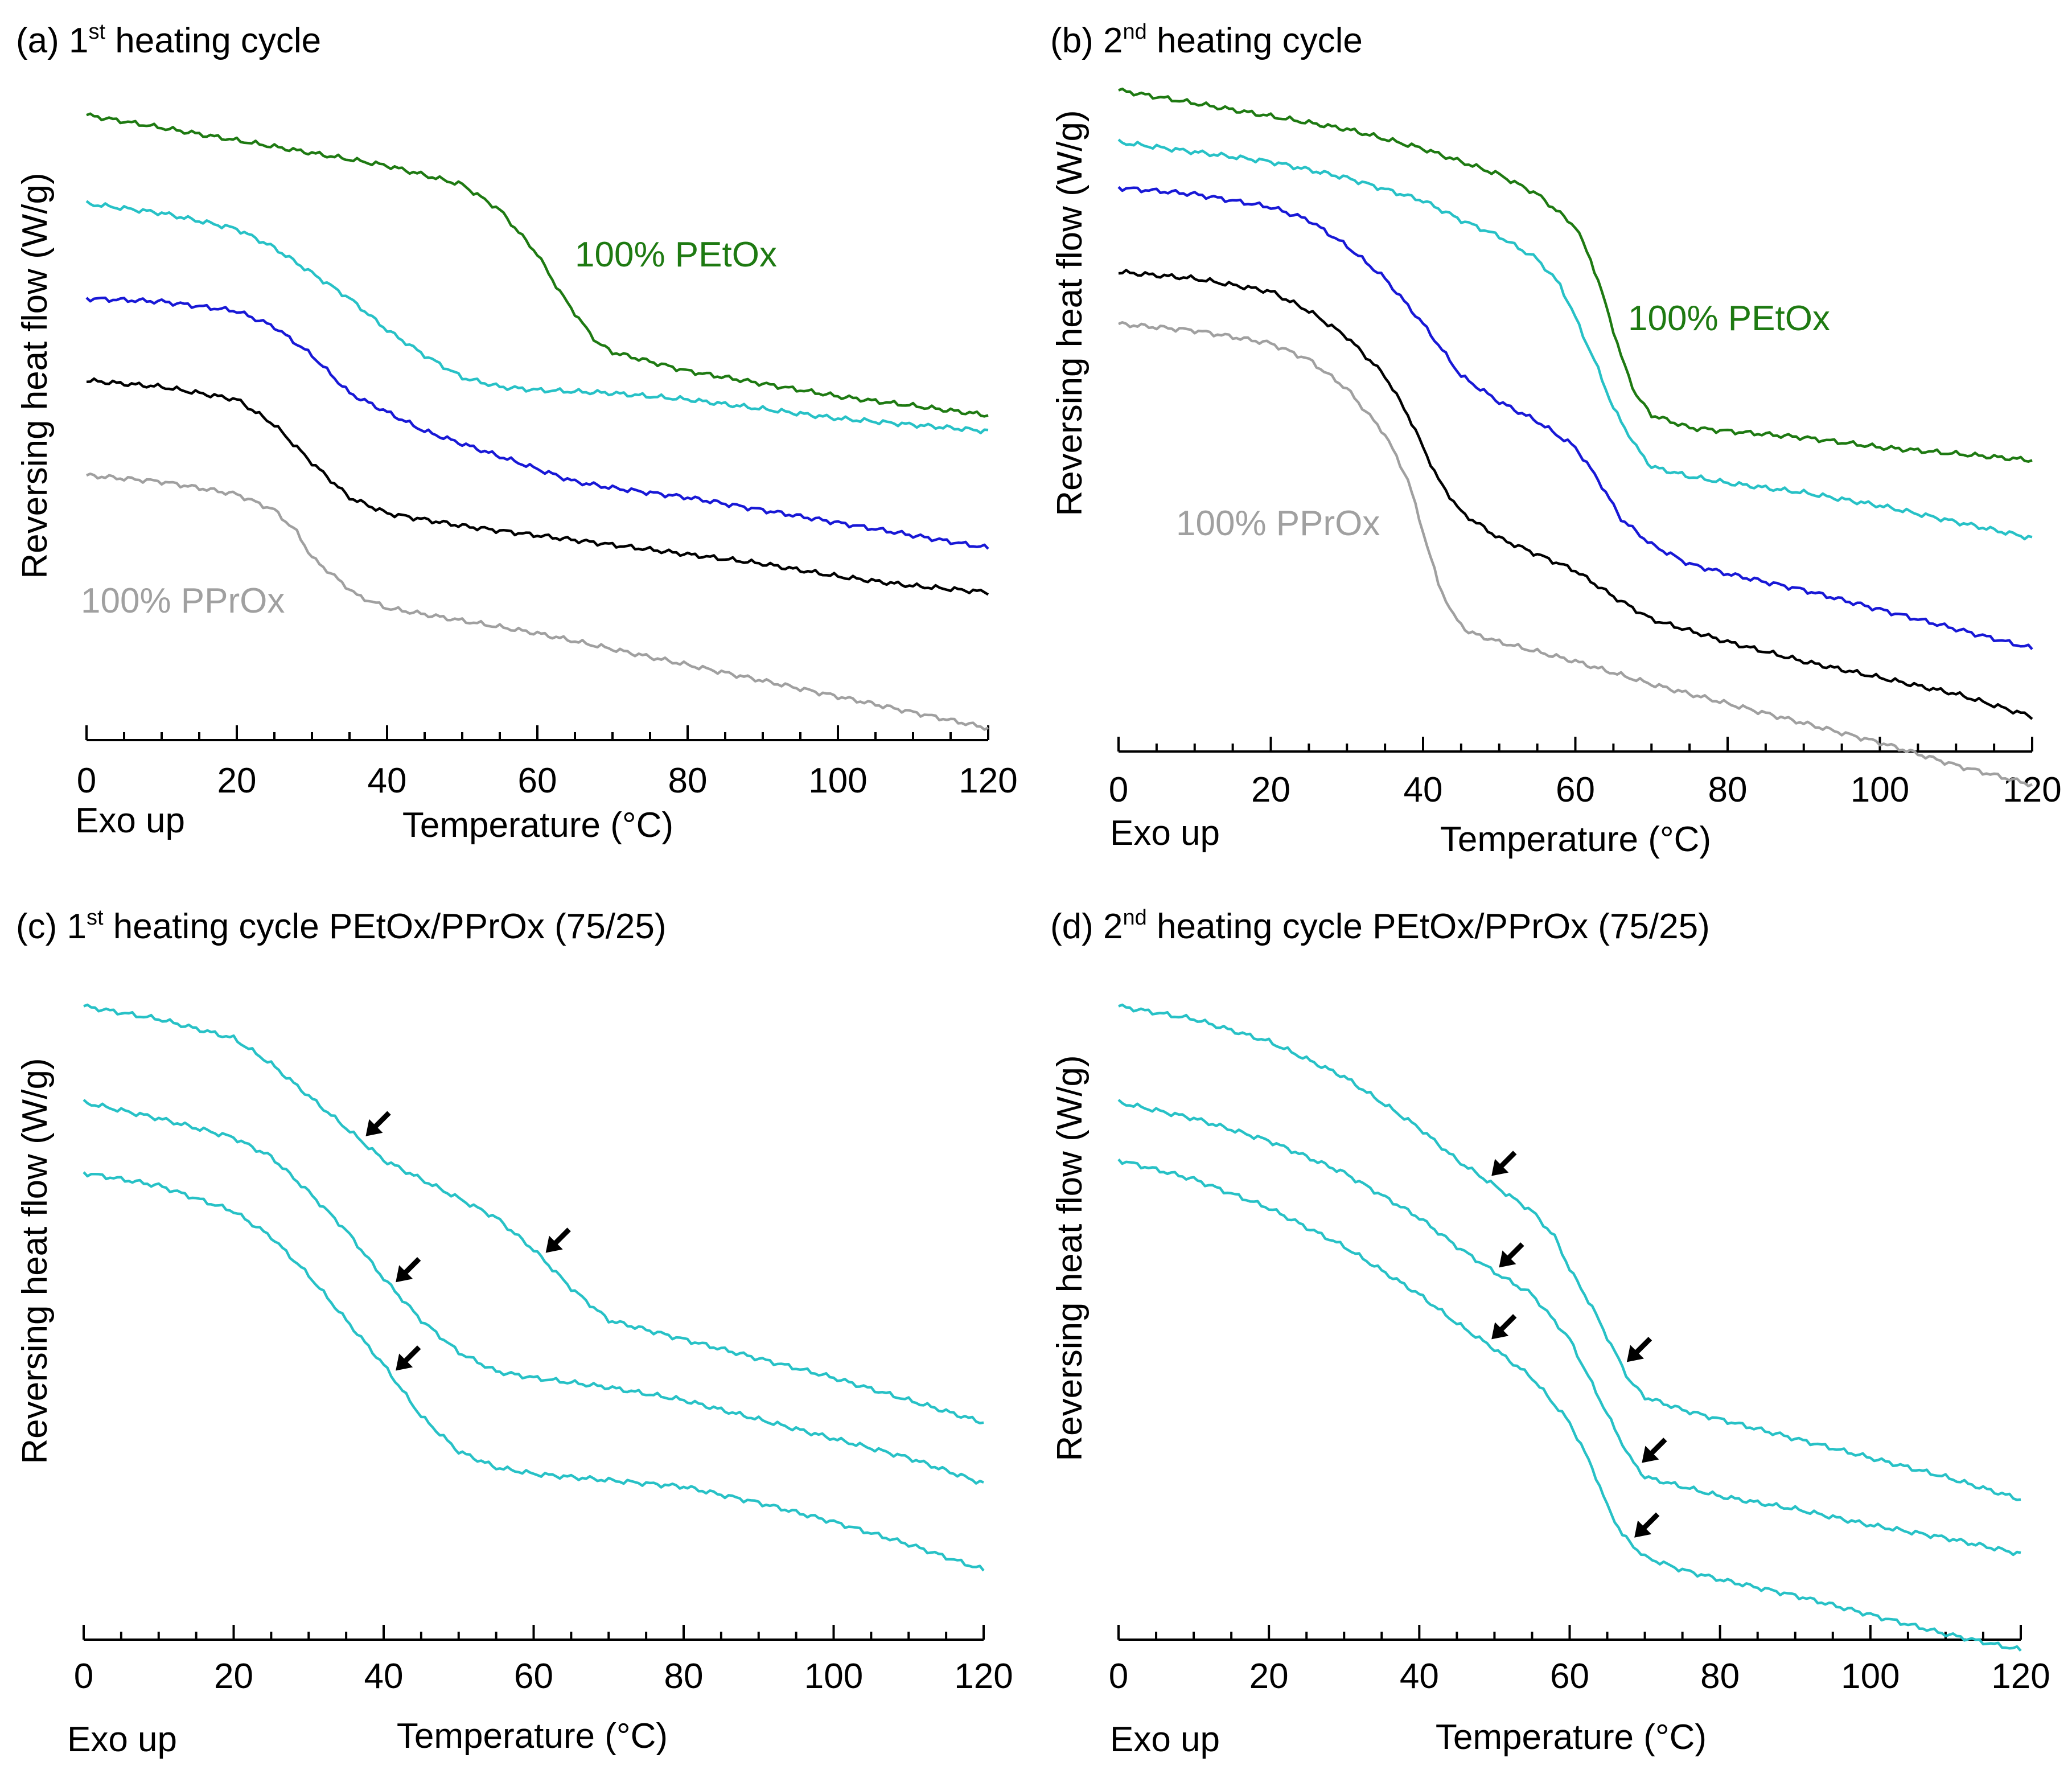 The image size is (2072, 1774). I want to click on panel-c-series, so click(534, 1287).